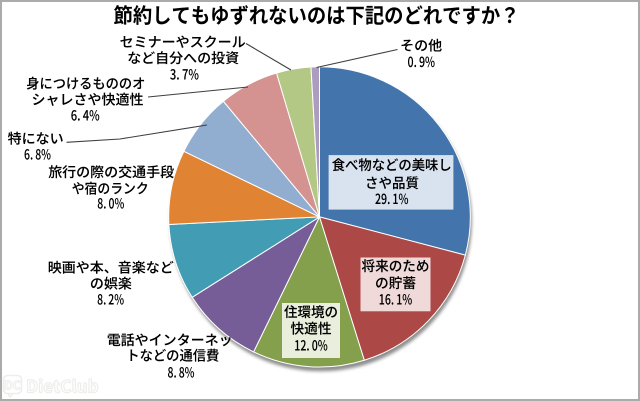  What do you see at coordinates (110, 188) in the screenshot?
I see `svg-text: や宿のランク` at bounding box center [110, 188].